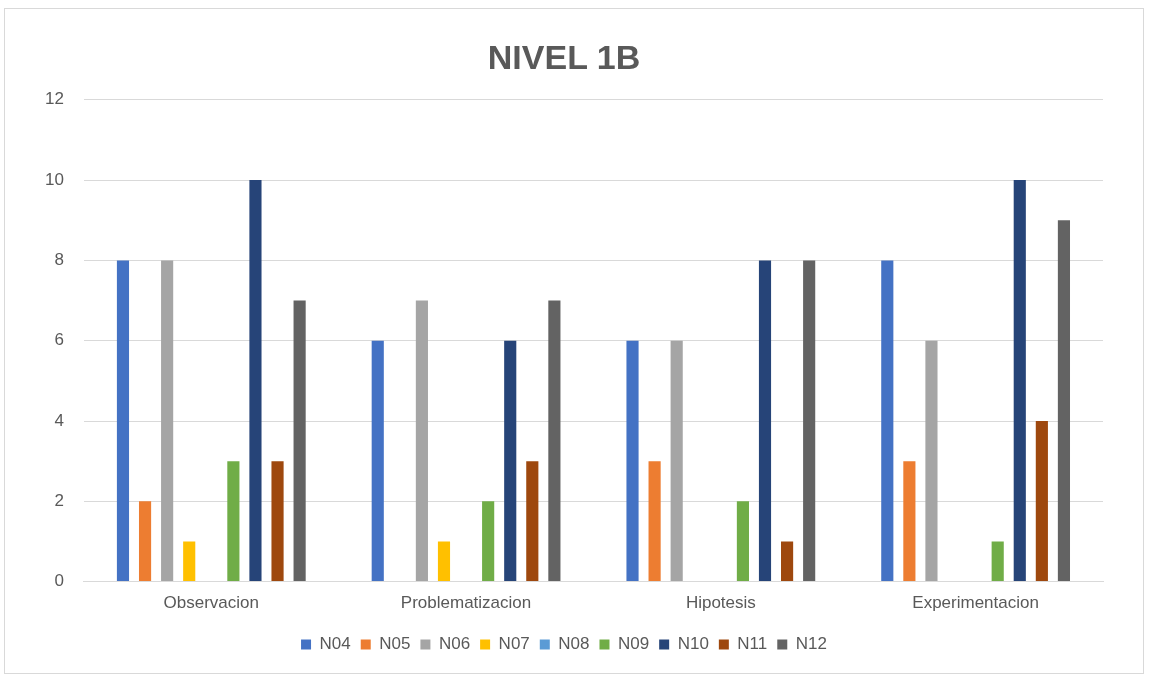  Describe the element at coordinates (454, 644) in the screenshot. I see `legend-label: N06` at that location.